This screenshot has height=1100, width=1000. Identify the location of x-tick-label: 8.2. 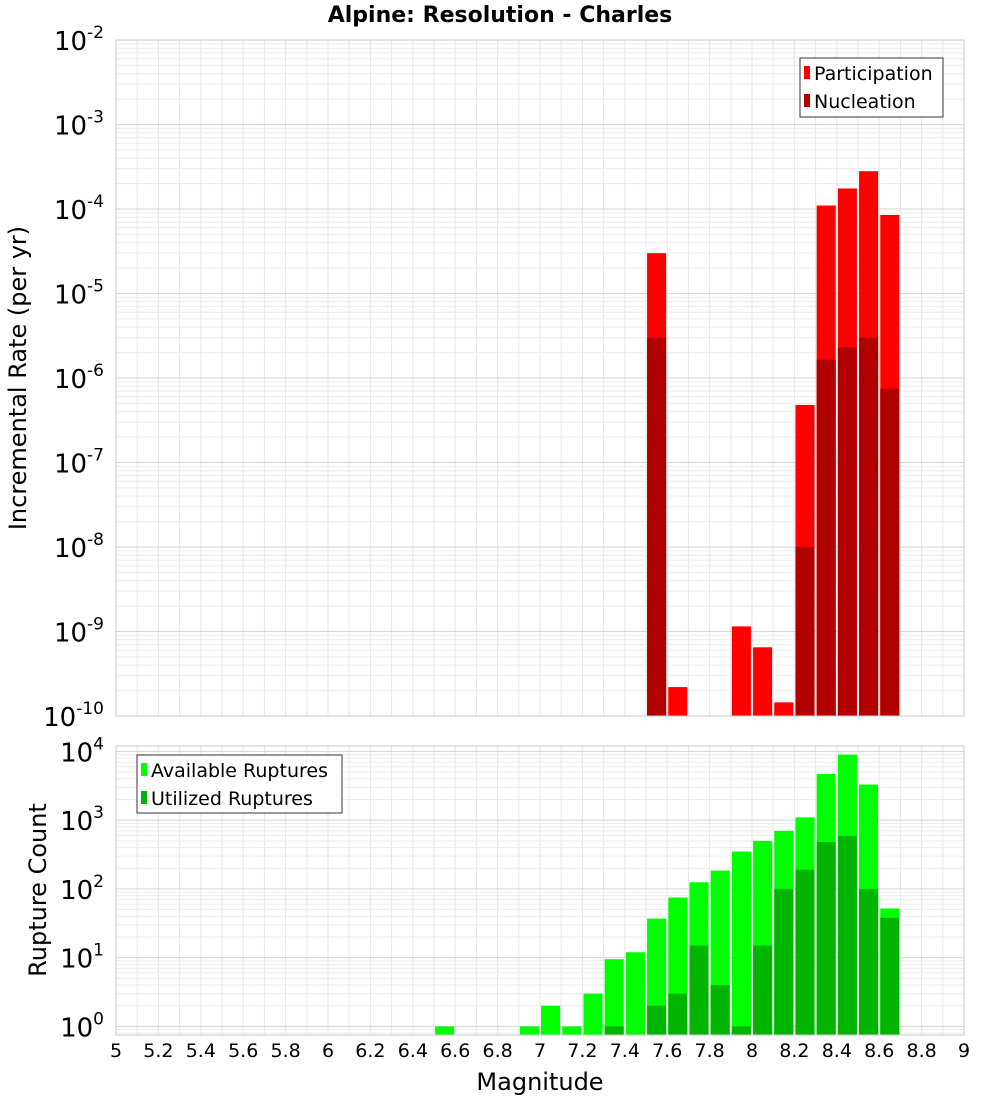
(794, 1051).